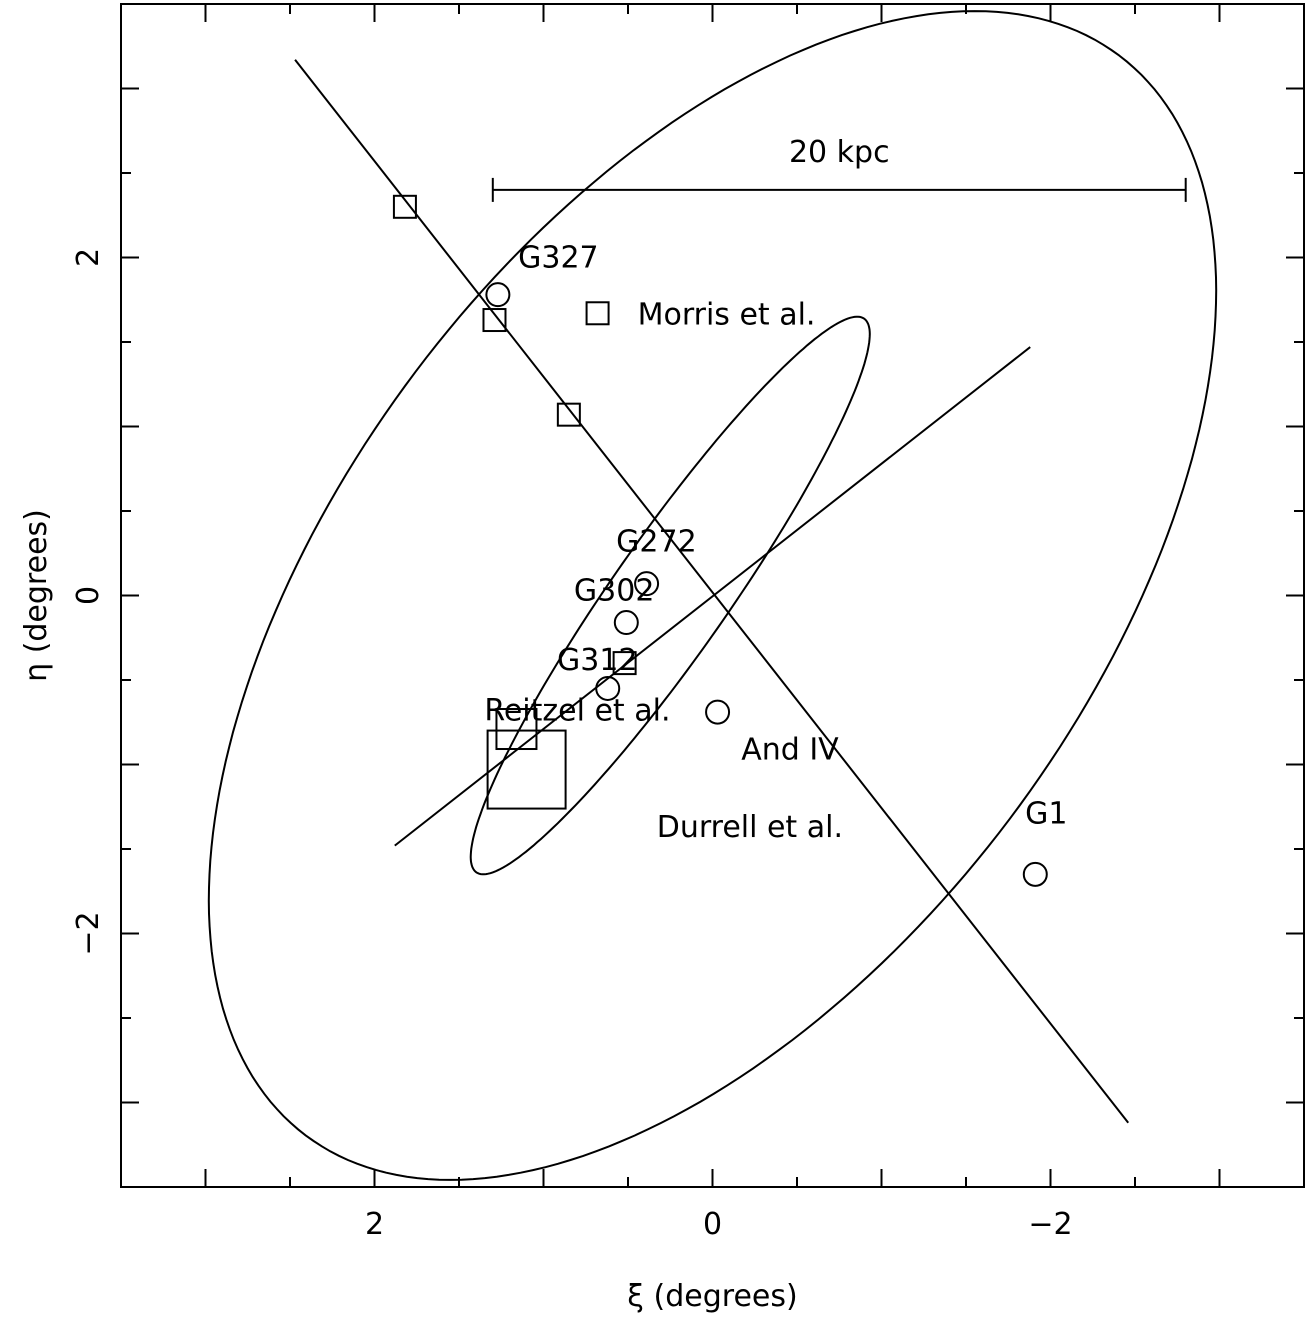 This screenshot has width=1308, height=1325. Describe the element at coordinates (1046, 814) in the screenshot. I see `annotation-label: G1` at that location.